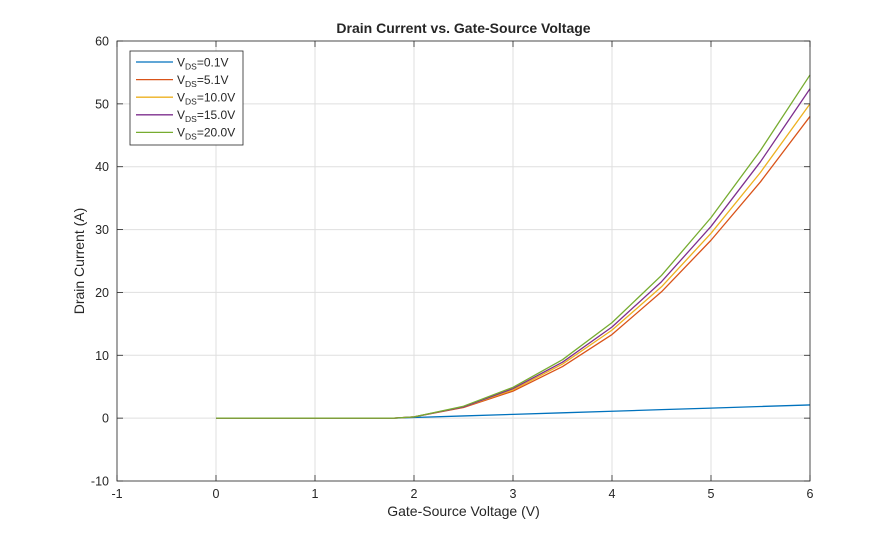 The width and height of the screenshot is (895, 540). I want to click on x-tick-label: 6, so click(810, 494).